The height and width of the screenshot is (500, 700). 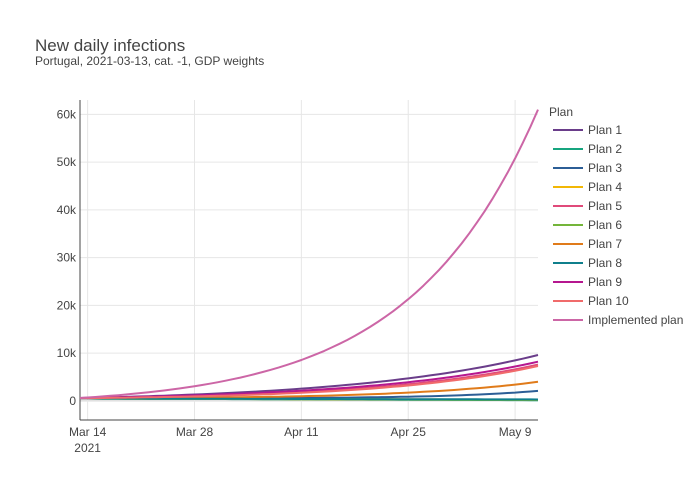 What do you see at coordinates (301, 432) in the screenshot?
I see `x-tick-label: Apr 11` at bounding box center [301, 432].